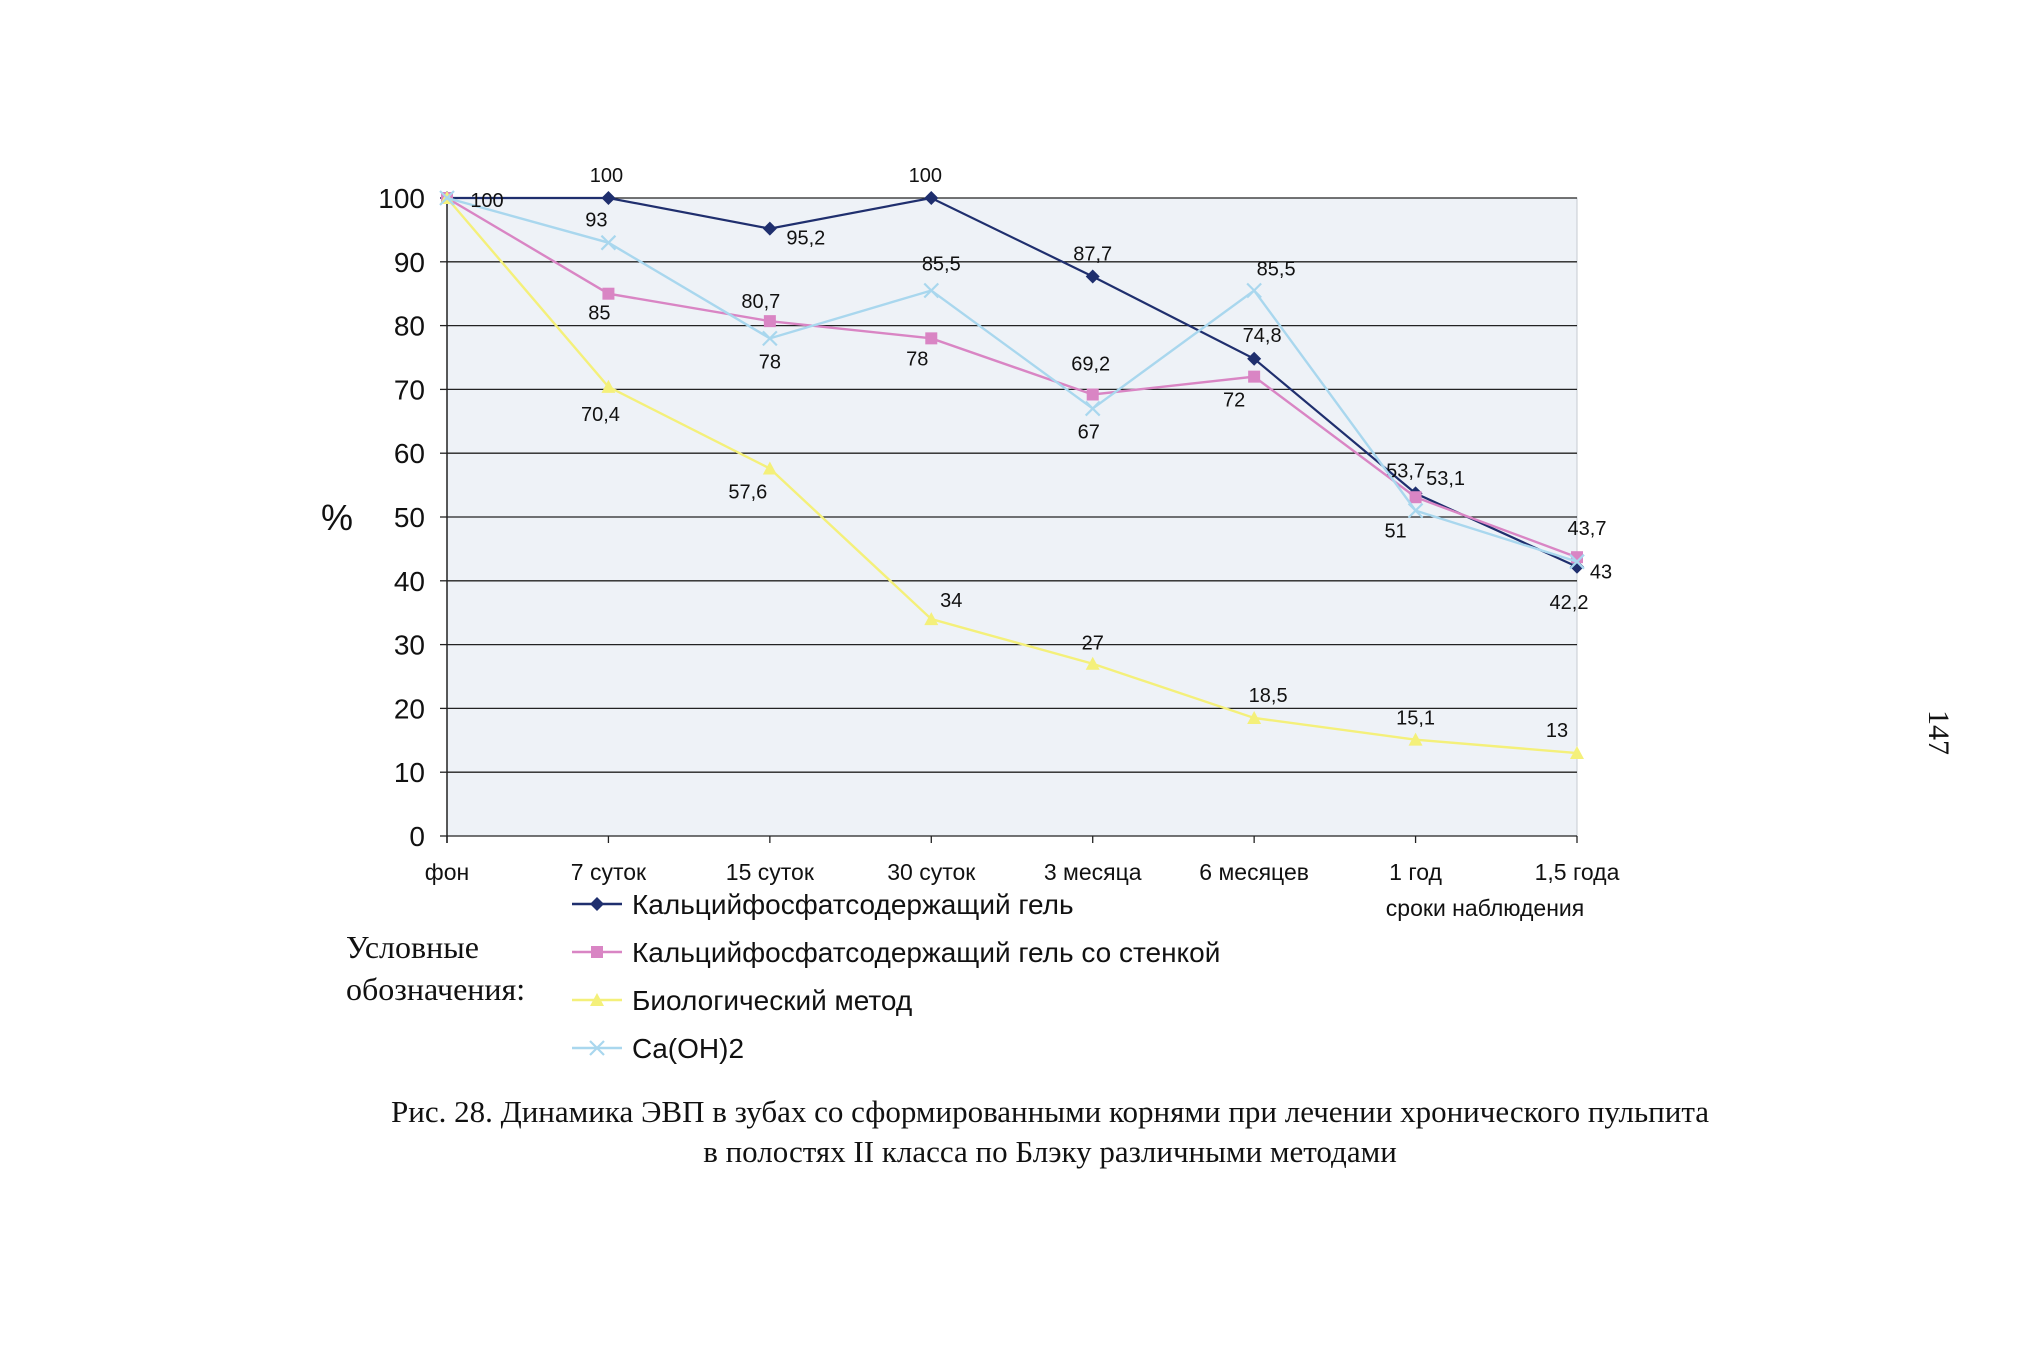 Image resolution: width=2021 pixels, height=1350 pixels. Describe the element at coordinates (1405, 471) in the screenshot. I see `data-label: 53,7` at that location.